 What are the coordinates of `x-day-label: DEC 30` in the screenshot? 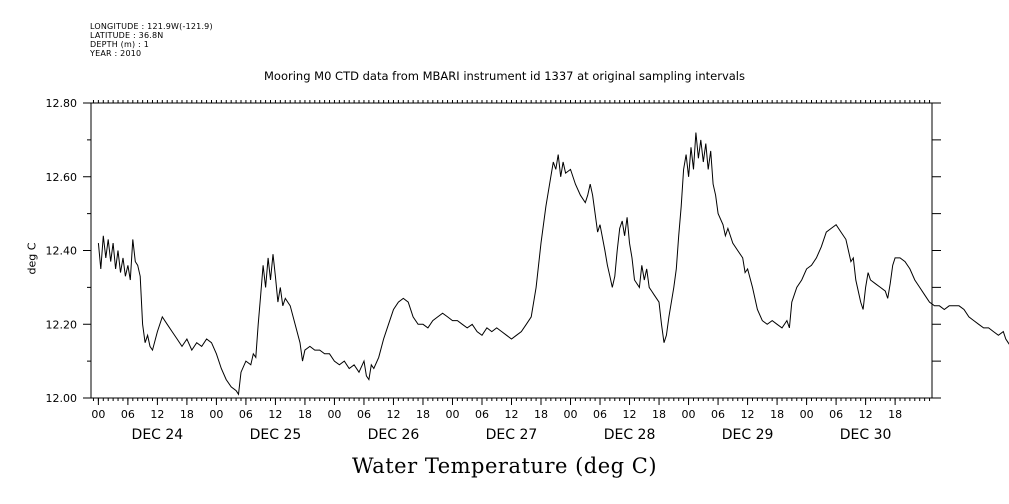 It's located at (866, 435).